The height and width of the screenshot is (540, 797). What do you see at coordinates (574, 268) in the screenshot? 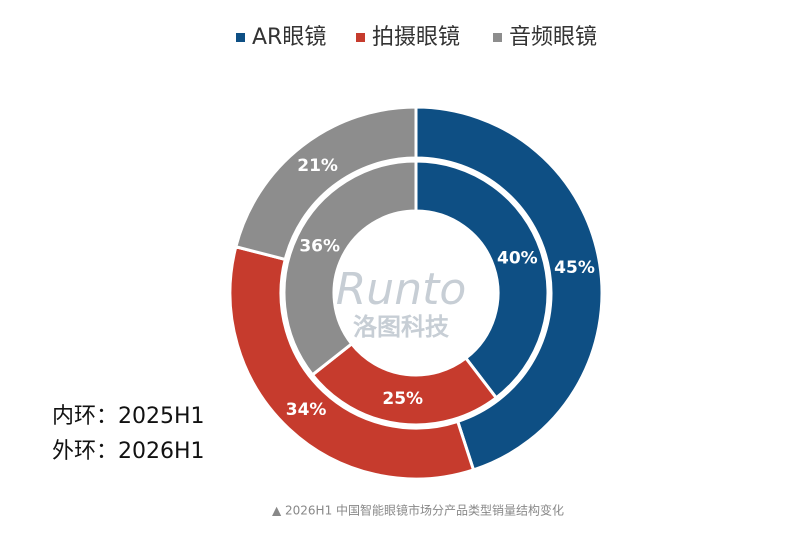
I see `value-label: 45%` at bounding box center [574, 268].